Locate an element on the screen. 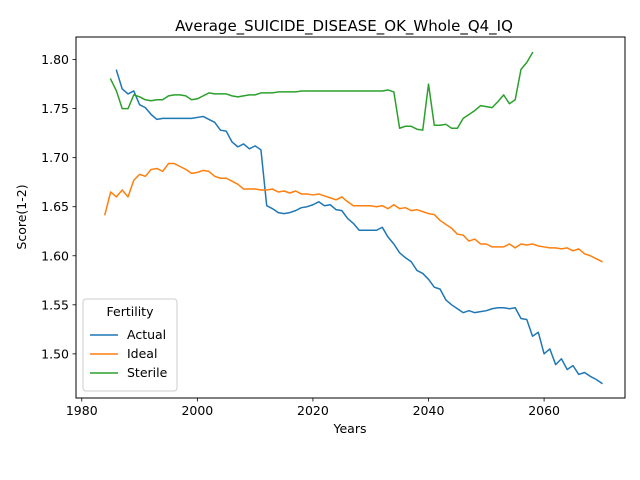 The height and width of the screenshot is (480, 640). legend-label-sterile: Sterile is located at coordinates (147, 372).